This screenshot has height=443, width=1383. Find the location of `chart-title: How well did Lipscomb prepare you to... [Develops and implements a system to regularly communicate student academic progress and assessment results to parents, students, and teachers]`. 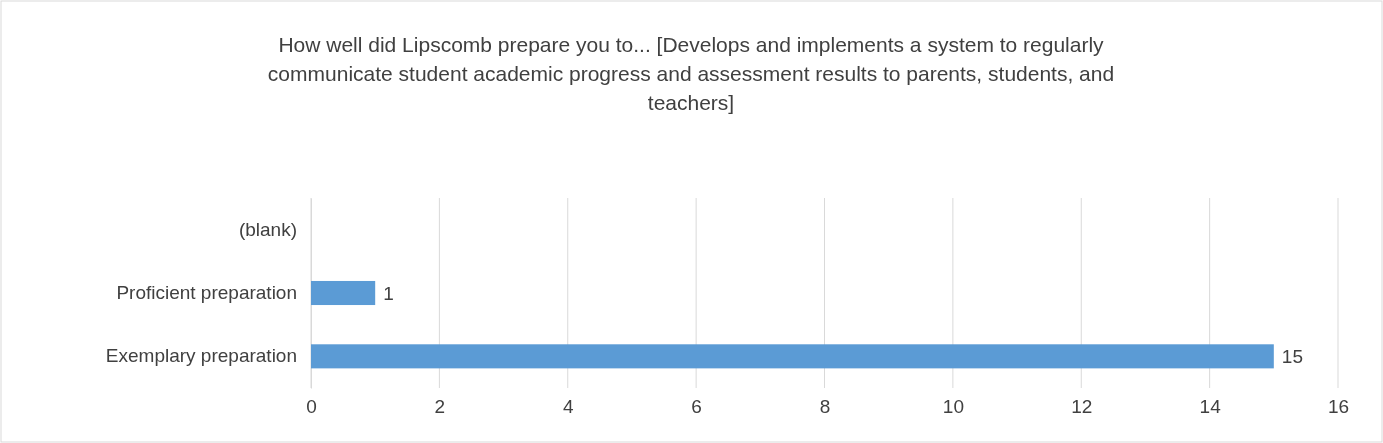

chart-title: How well did Lipscomb prepare you to... [Develops and implements a system to regularly communicate student academic progress and assessment results to parents, students, and teachers] is located at coordinates (691, 73).